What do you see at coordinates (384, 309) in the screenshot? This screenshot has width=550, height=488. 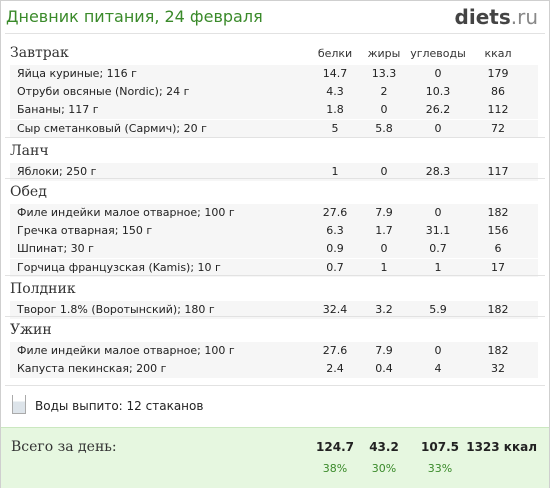 I see `fat-value: 3.2` at bounding box center [384, 309].